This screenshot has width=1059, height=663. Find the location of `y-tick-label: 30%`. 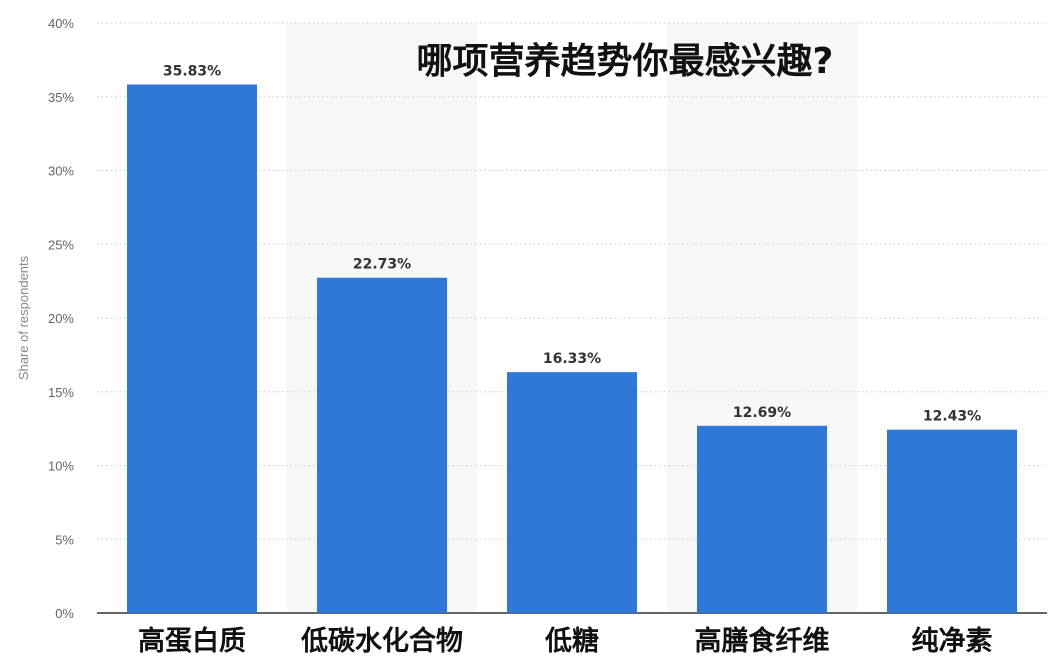

y-tick-label: 30% is located at coordinates (61, 171).